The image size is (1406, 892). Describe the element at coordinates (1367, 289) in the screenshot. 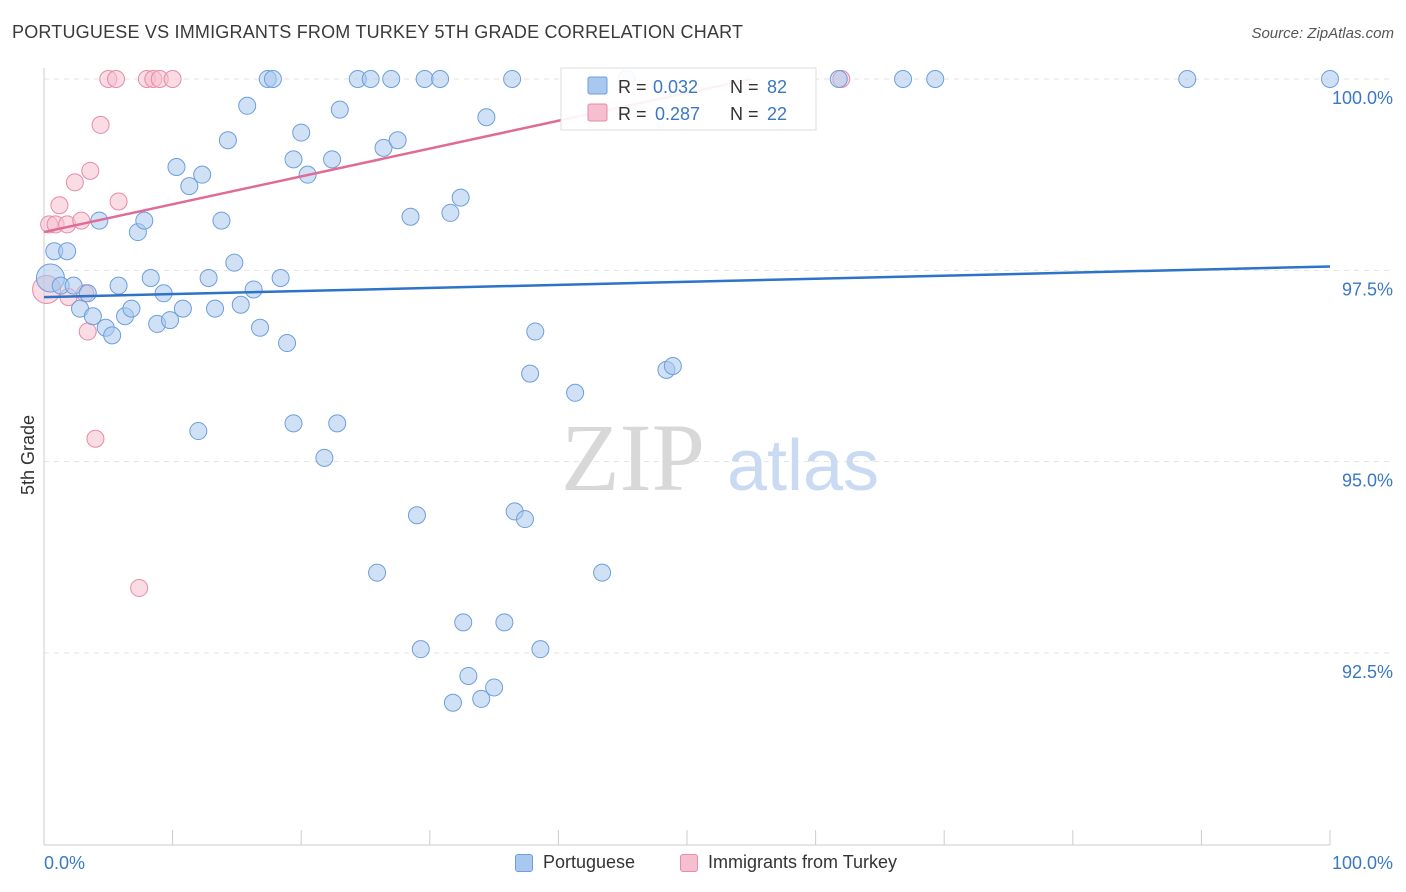

I see `y-tick-label-1: 97.5%` at that location.